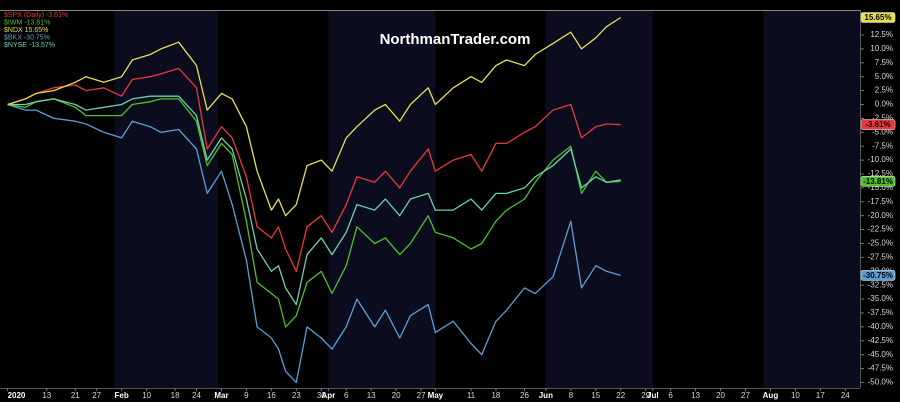 This screenshot has height=402, width=900. Describe the element at coordinates (524, 395) in the screenshot. I see `x-tick-label: 26` at that location.